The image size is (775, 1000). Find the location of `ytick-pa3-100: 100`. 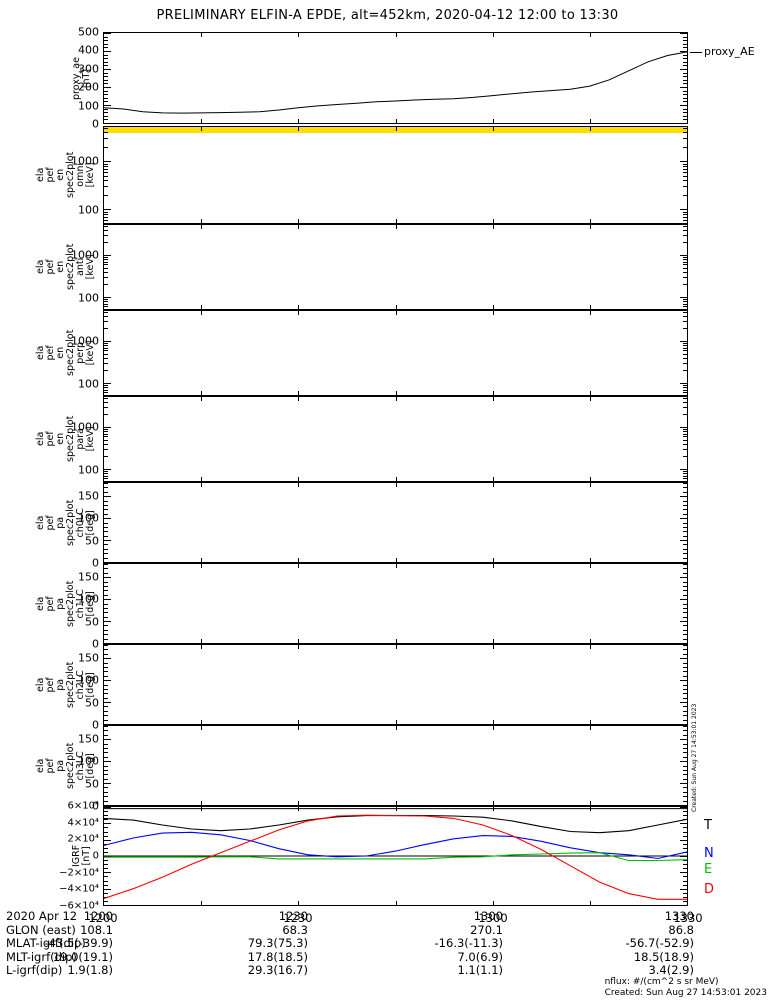

ytick-pa3-100: 100 is located at coordinates (88, 761).